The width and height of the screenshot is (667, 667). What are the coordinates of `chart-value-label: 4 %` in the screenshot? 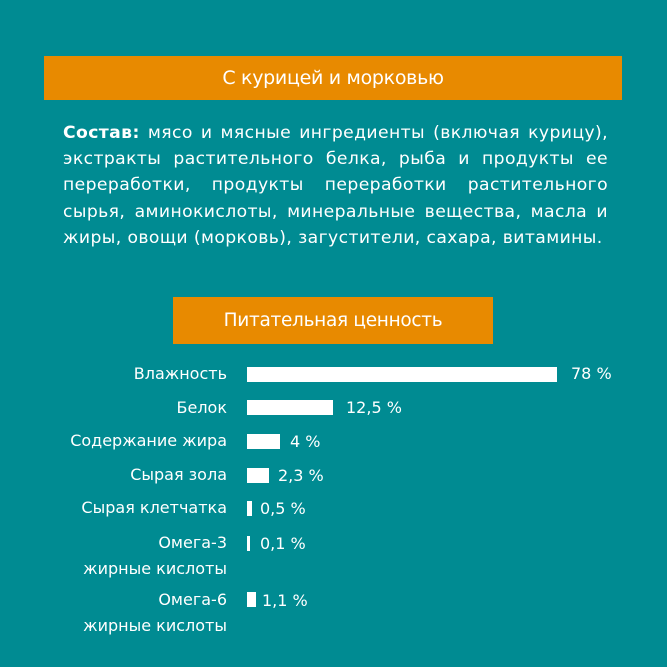 It's located at (305, 441).